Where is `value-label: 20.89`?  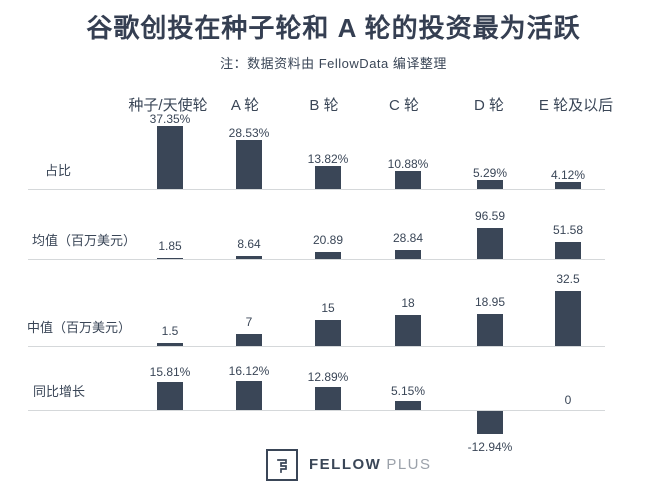
value-label: 20.89 is located at coordinates (328, 240).